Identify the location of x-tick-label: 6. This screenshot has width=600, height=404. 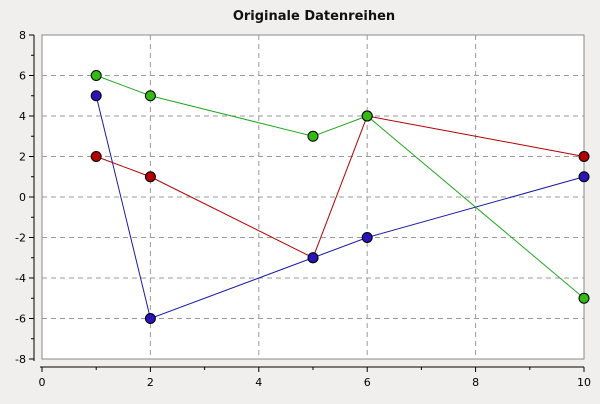
(367, 382).